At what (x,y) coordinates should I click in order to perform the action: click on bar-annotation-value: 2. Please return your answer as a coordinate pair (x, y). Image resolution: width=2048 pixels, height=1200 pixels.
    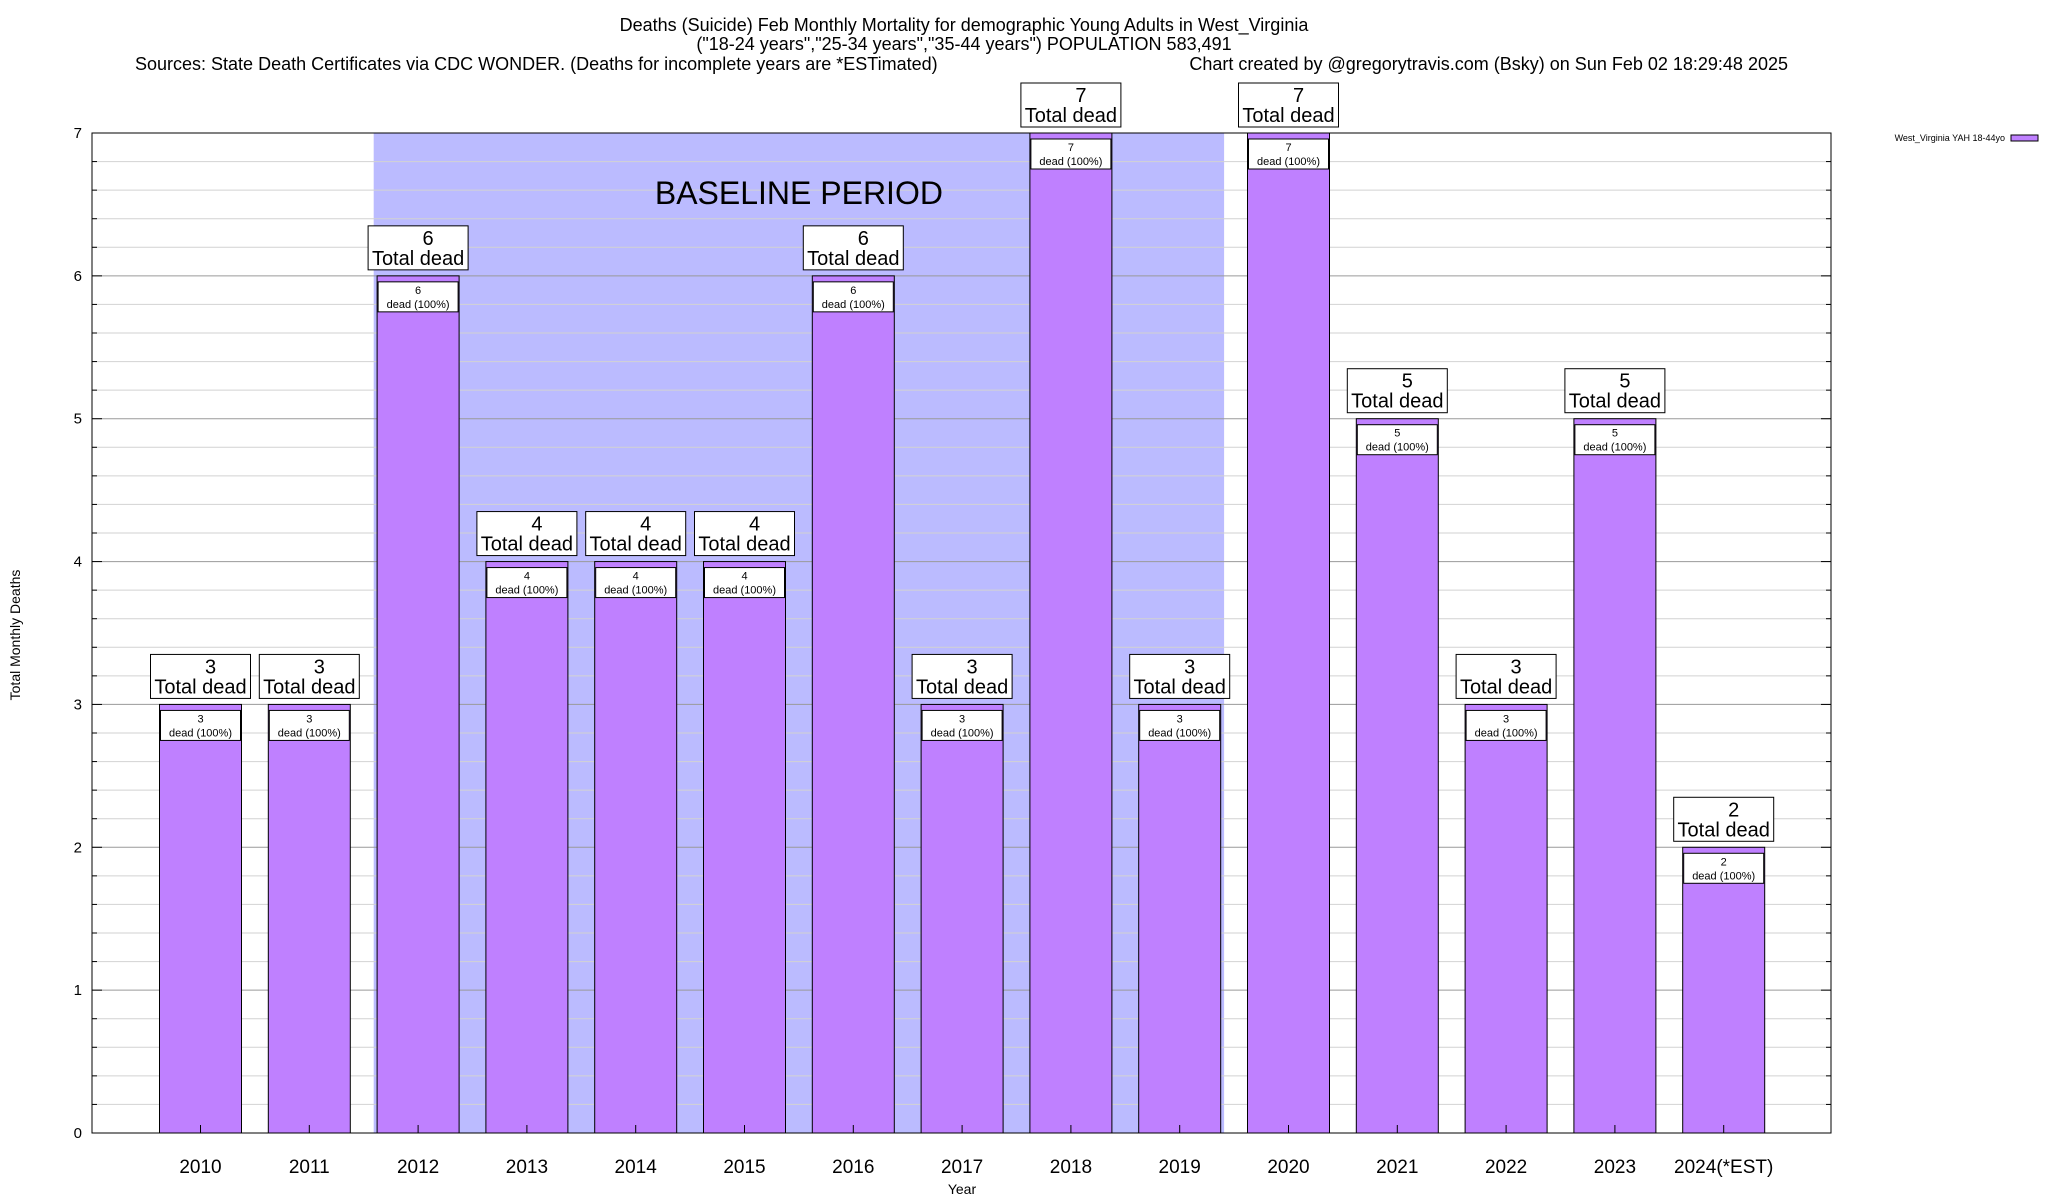
    Looking at the image, I should click on (1733, 810).